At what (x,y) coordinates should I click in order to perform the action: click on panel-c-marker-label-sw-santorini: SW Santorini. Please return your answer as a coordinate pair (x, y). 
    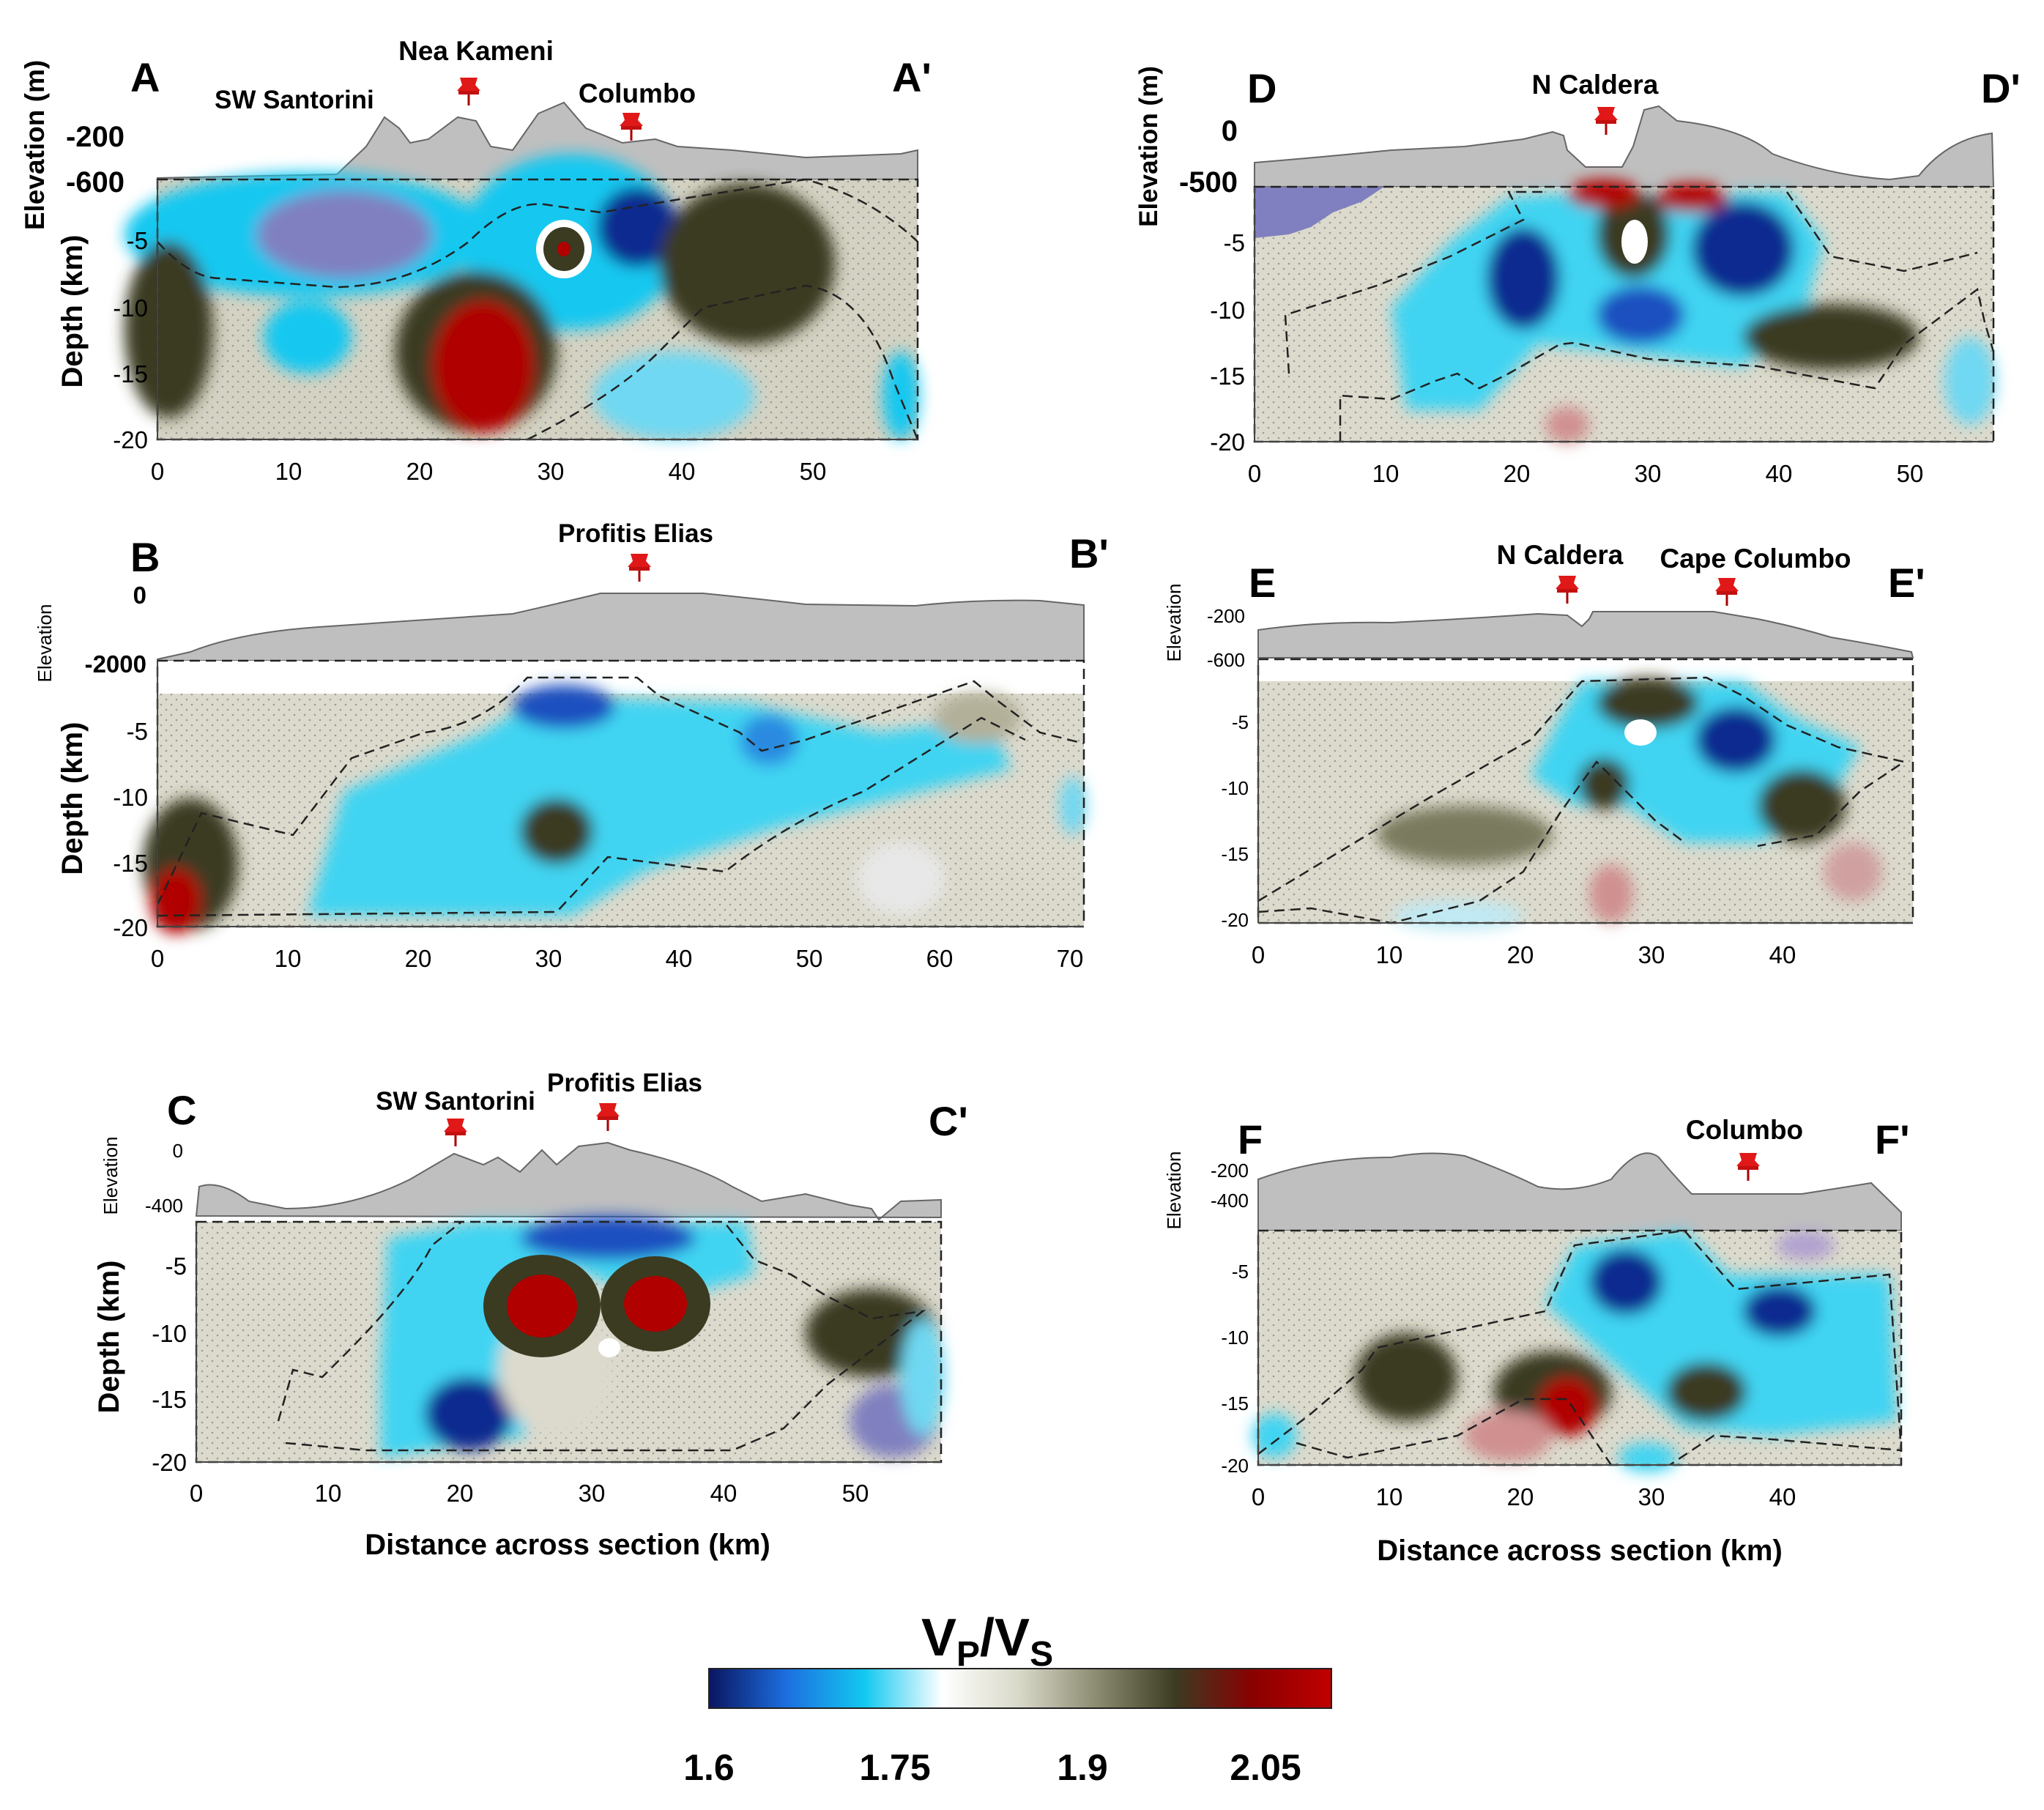
    Looking at the image, I should click on (456, 1101).